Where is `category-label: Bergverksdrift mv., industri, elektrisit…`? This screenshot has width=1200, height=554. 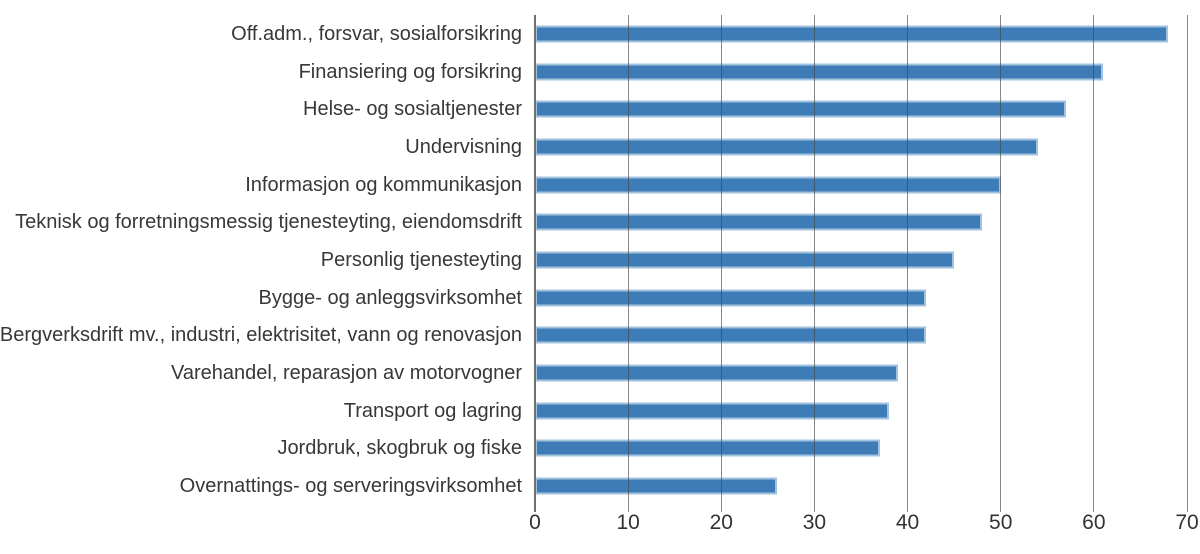 category-label: Bergverksdrift mv., industri, elektrisit… is located at coordinates (264, 336).